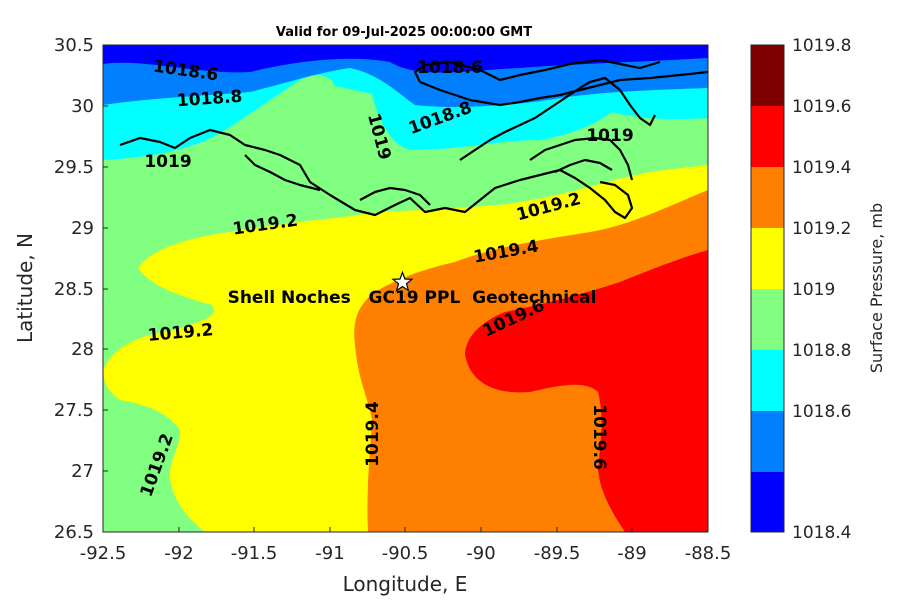 This screenshot has height=600, width=900. Describe the element at coordinates (74, 45) in the screenshot. I see `y-tick-label: 30.5` at that location.